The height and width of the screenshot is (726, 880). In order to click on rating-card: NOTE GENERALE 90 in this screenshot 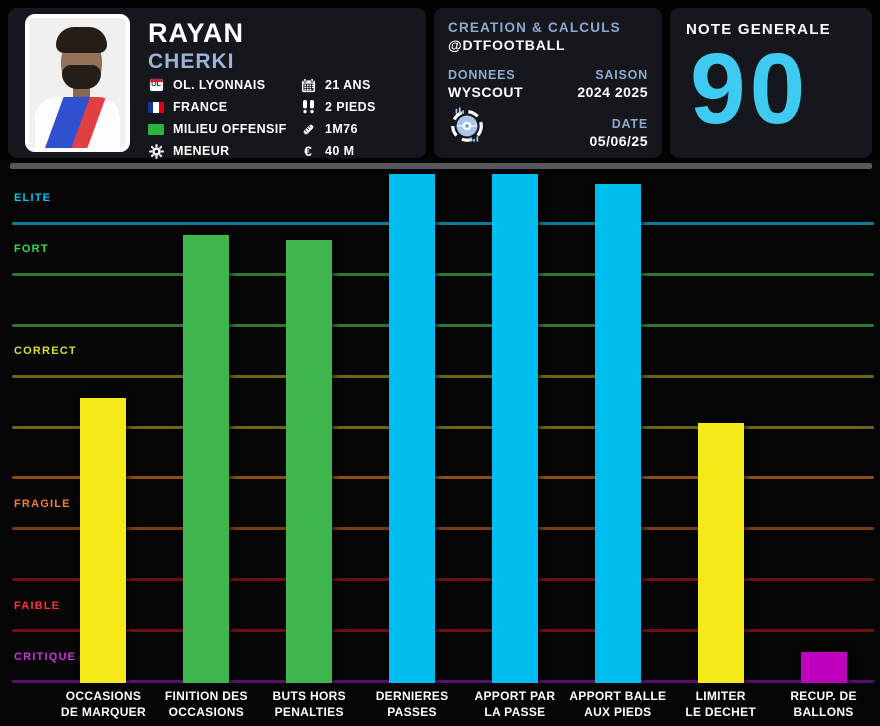, I will do `click(771, 83)`.